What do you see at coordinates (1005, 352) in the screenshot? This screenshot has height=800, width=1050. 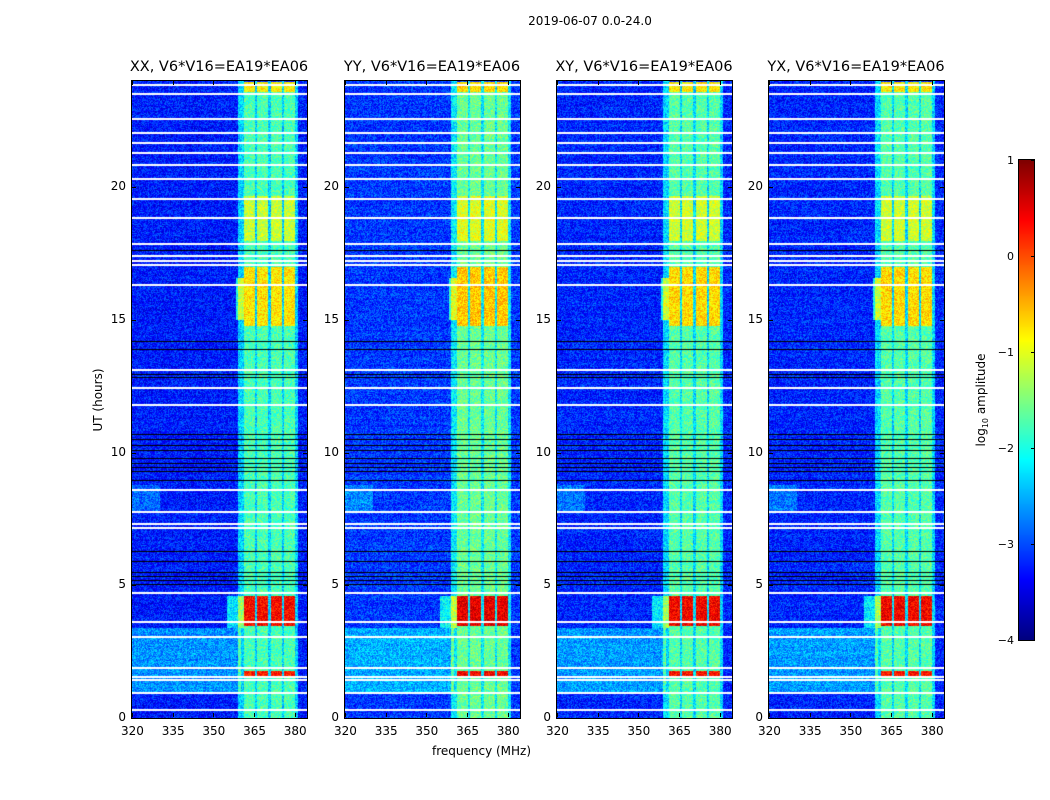 I see `colorbar-tick-label: −1` at bounding box center [1005, 352].